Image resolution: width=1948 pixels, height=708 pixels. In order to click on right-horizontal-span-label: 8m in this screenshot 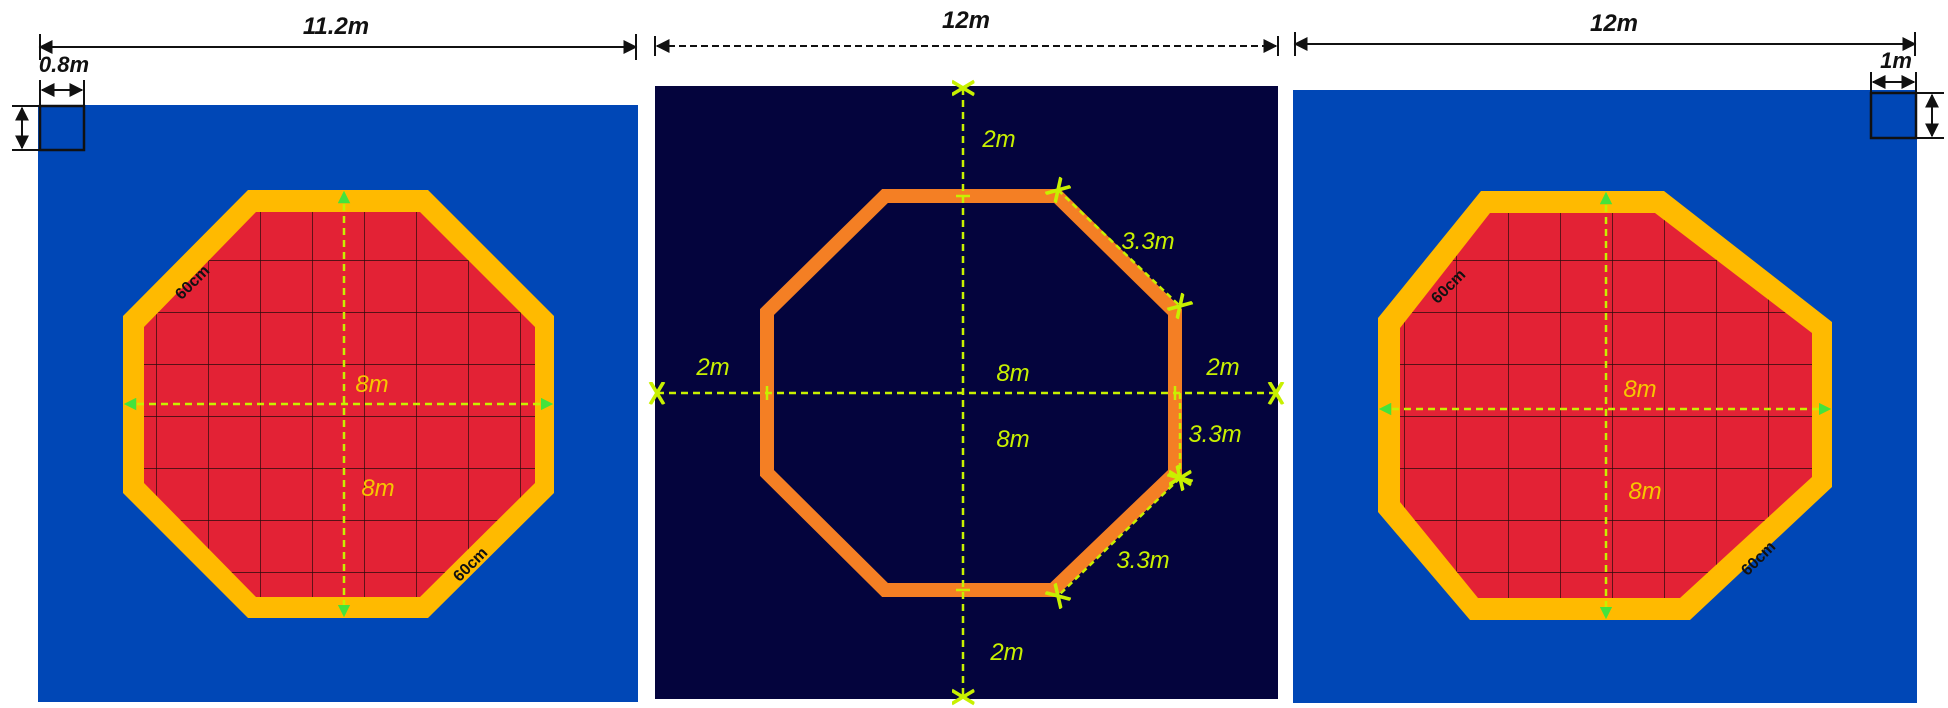, I will do `click(1639, 389)`.